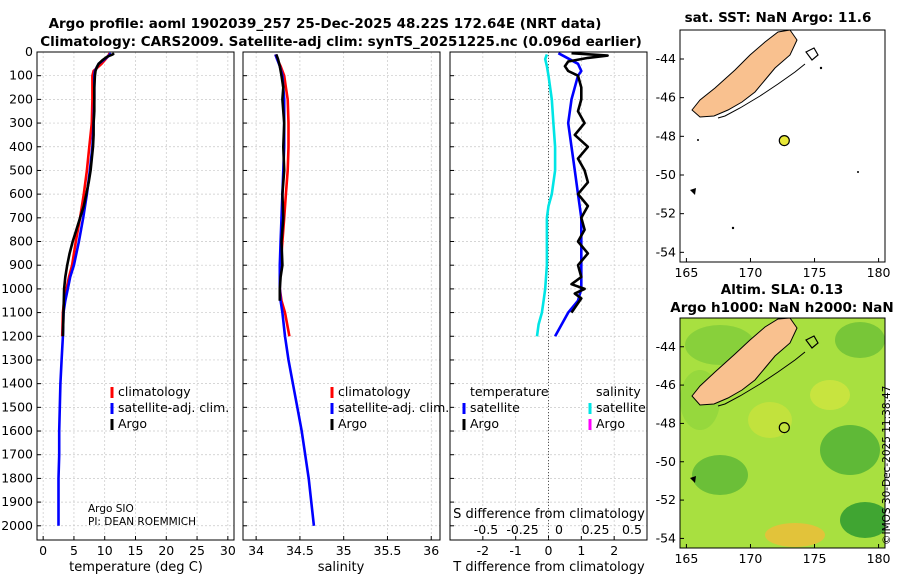  I want to click on temperature-xtick-label: 30, so click(228, 550).